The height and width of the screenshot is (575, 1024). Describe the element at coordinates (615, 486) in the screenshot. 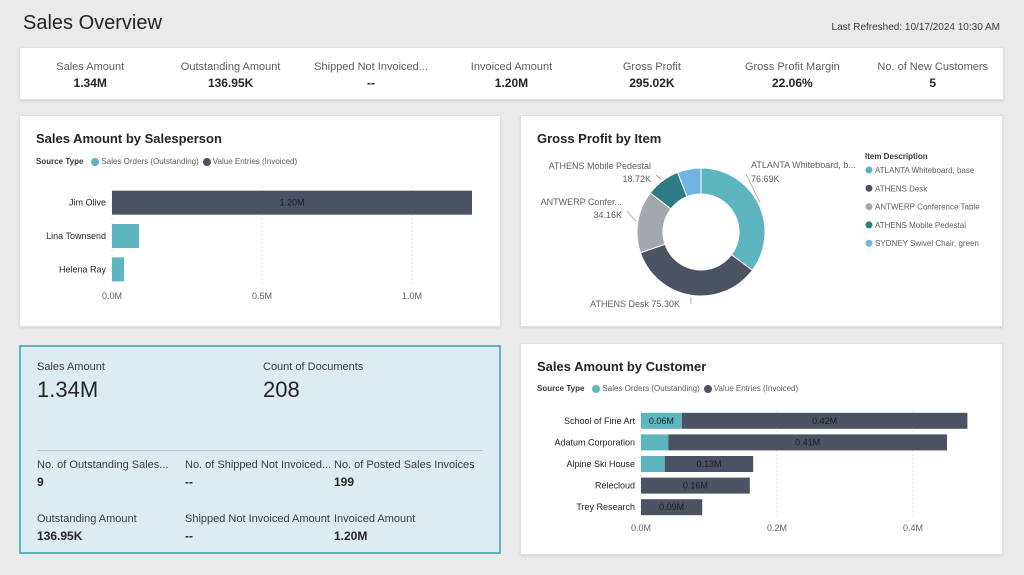

I see `category-label: Relecloud` at that location.